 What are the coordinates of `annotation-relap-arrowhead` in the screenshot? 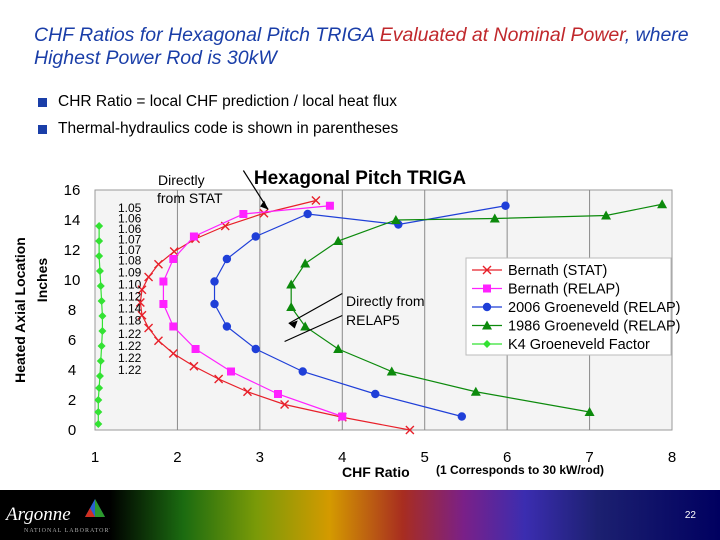 It's located at (293, 324).